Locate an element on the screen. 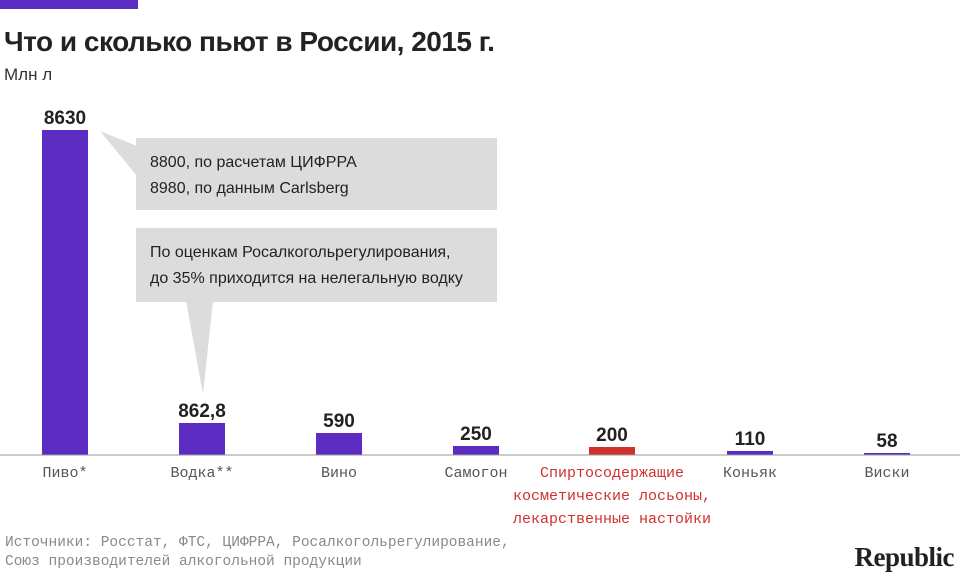  callout-beer-line-1: 8800, по расчетам ЦИФРРА is located at coordinates (253, 162).